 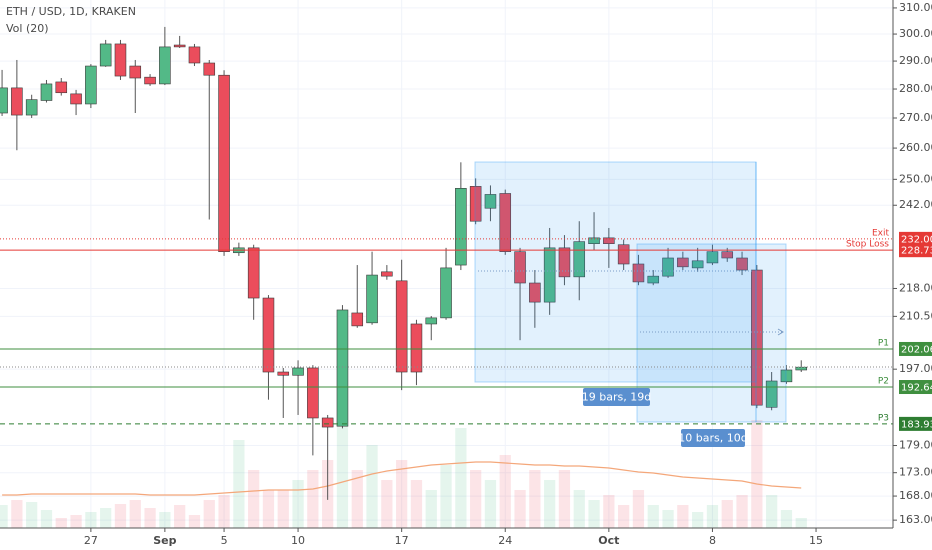 I want to click on y-tick-label: 179.00, so click(x=915, y=445).